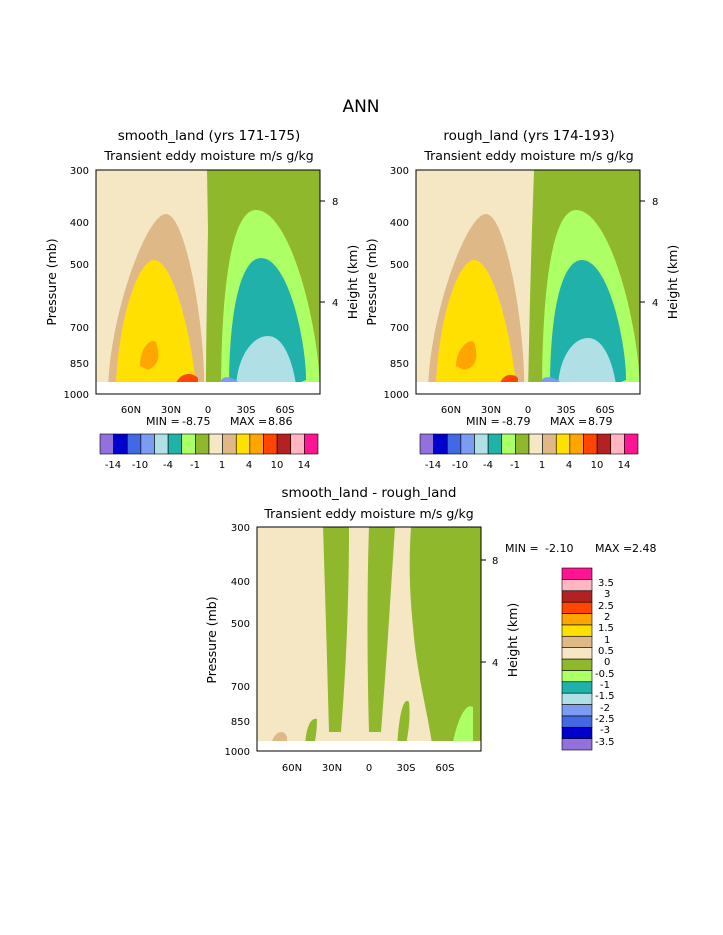 The width and height of the screenshot is (723, 935). I want to click on contour-band-neg10, so click(587, 364).